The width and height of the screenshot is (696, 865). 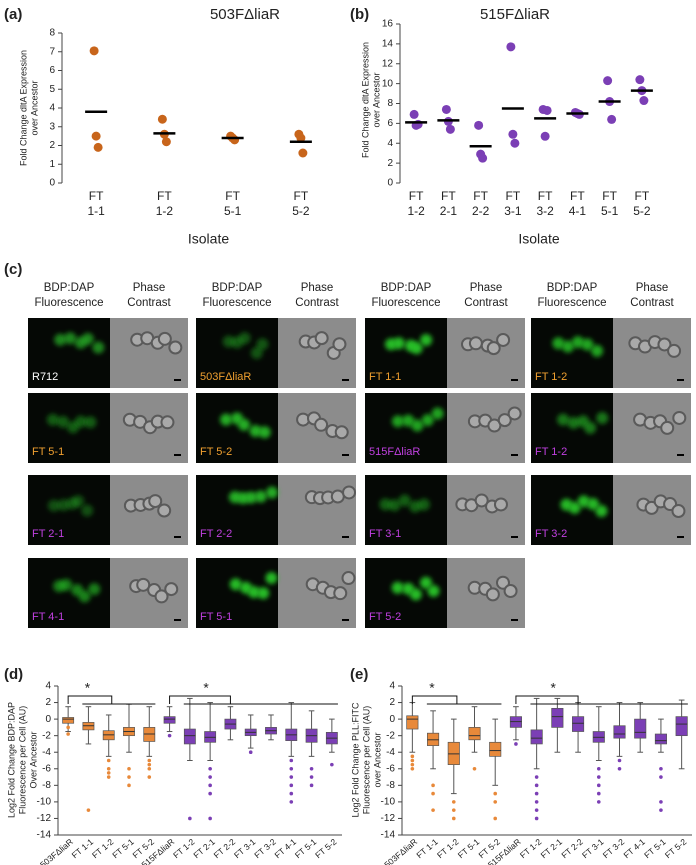 I want to click on y-tick-label: 4, so click(x=390, y=143).